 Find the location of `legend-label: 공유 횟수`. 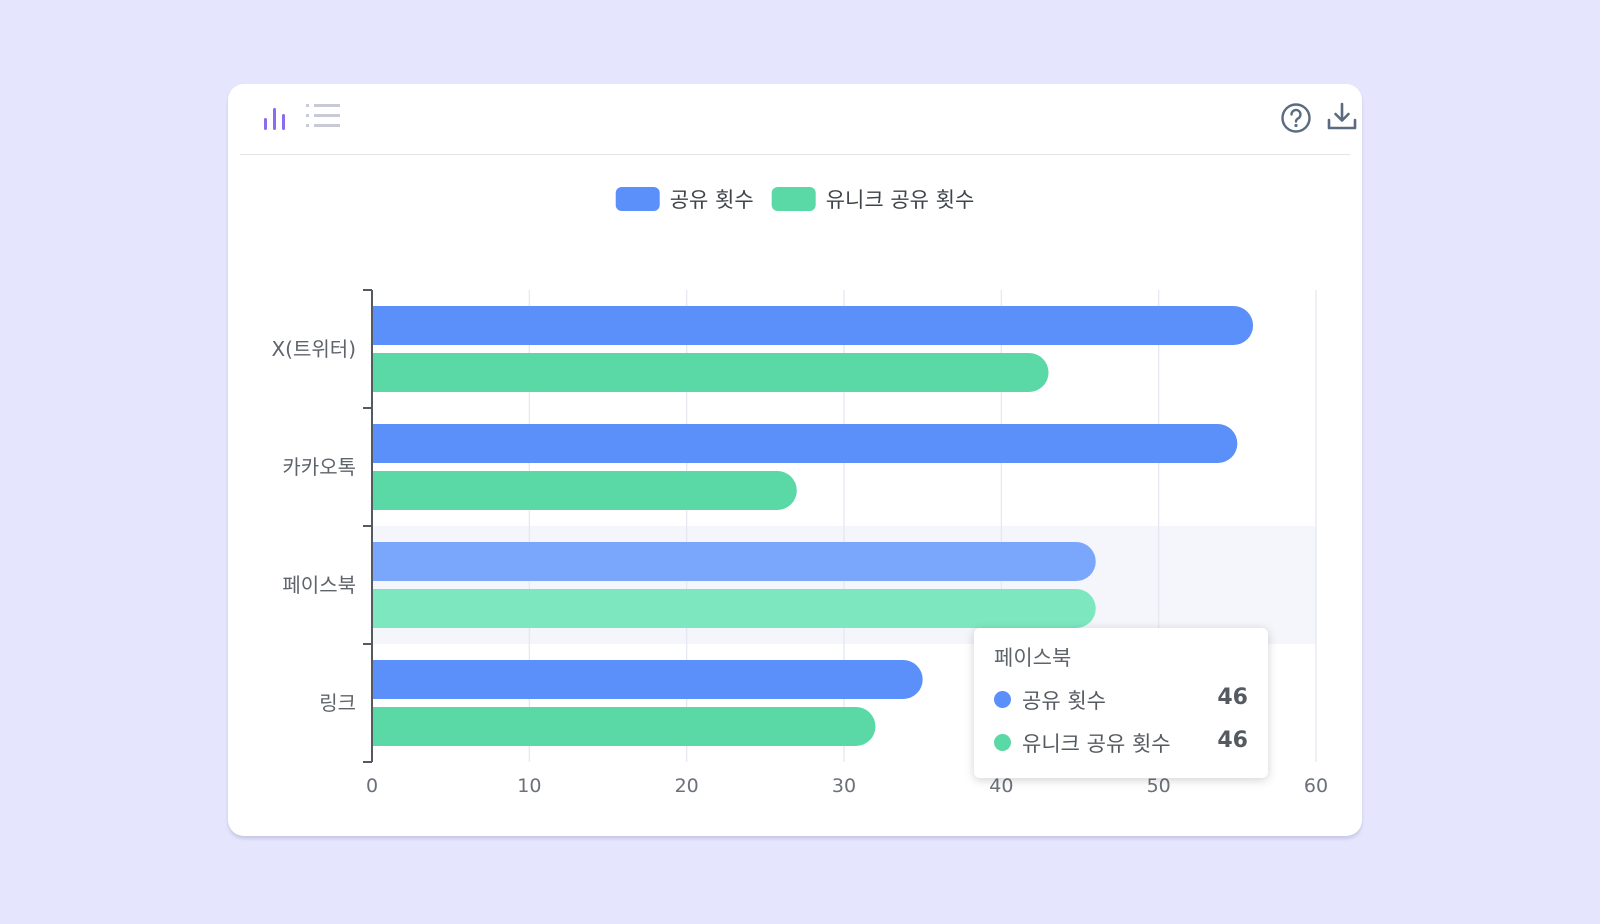

legend-label: 공유 횟수 is located at coordinates (712, 200).